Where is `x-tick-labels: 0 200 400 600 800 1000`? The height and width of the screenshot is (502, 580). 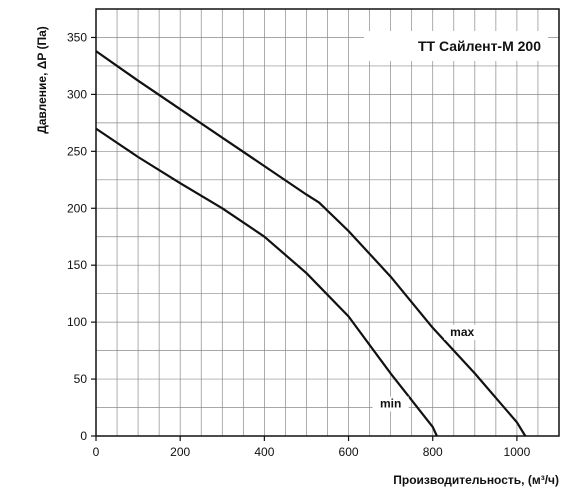 x-tick-labels: 0 200 400 600 800 1000 is located at coordinates (312, 452).